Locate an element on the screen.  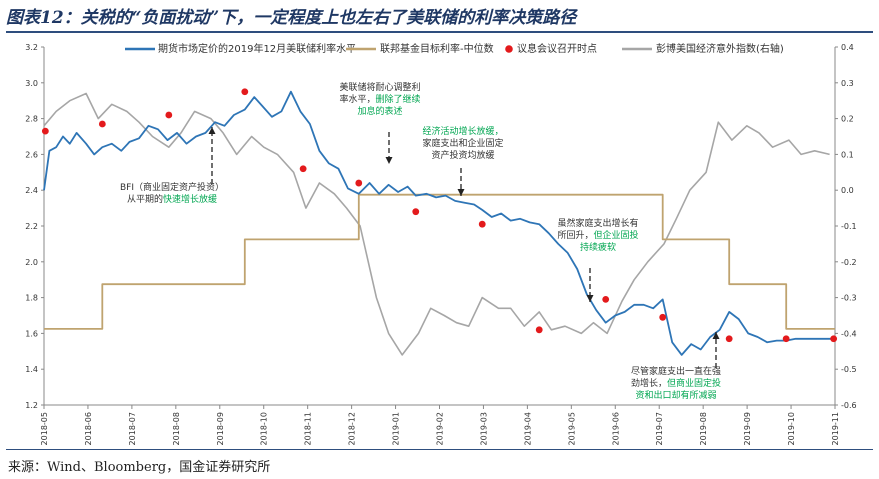
annotation-text-line: 劲增长，但商业固定投 is located at coordinates (676, 383).